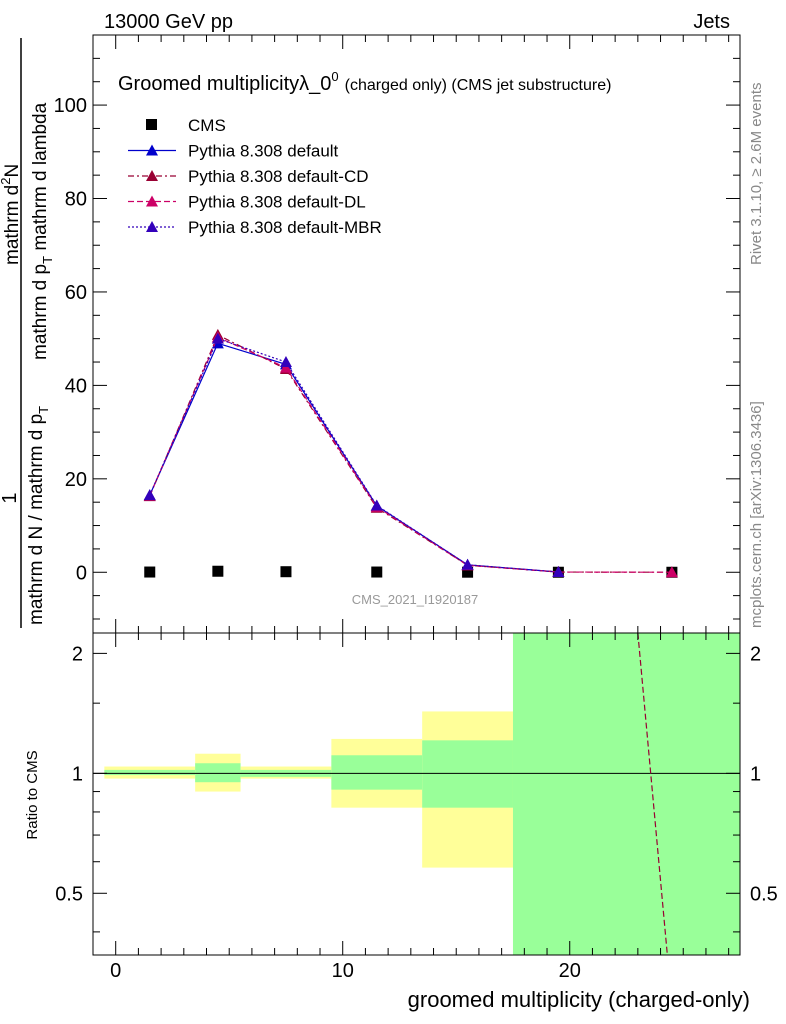 The height and width of the screenshot is (1024, 786). What do you see at coordinates (12, 171) in the screenshot?
I see `y-label-num-tail: N` at bounding box center [12, 171].